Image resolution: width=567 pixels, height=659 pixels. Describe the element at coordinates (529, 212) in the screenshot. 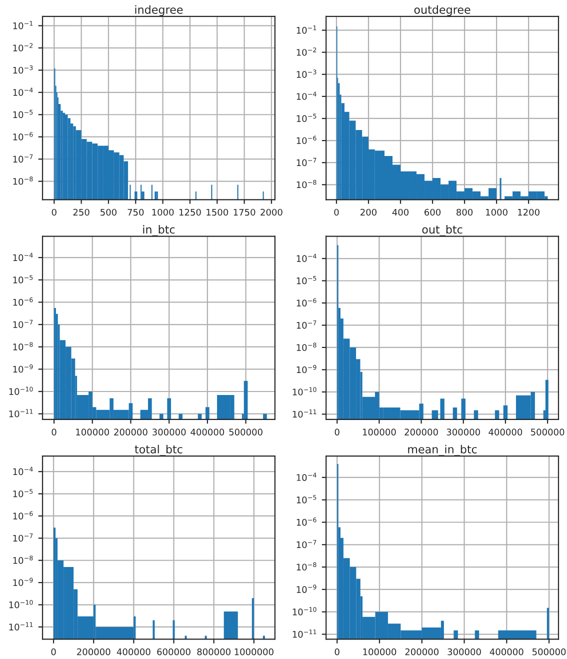

I see `x-tick-label: 1200` at that location.